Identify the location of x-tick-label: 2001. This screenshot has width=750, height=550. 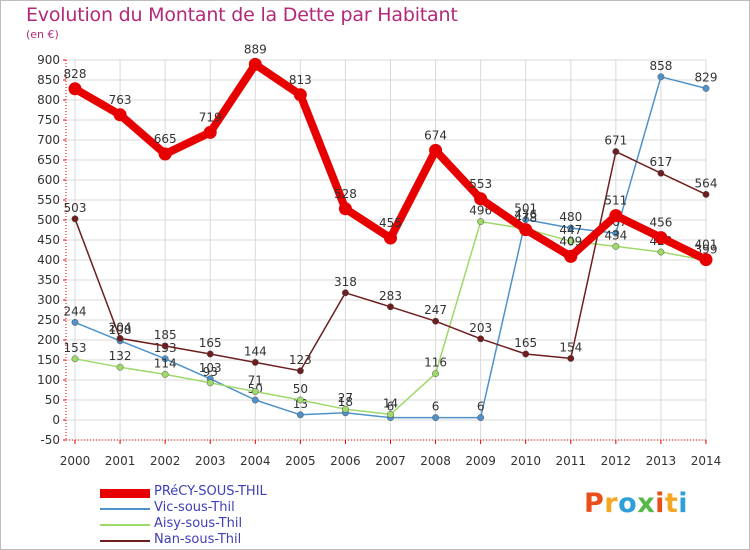
(120, 461).